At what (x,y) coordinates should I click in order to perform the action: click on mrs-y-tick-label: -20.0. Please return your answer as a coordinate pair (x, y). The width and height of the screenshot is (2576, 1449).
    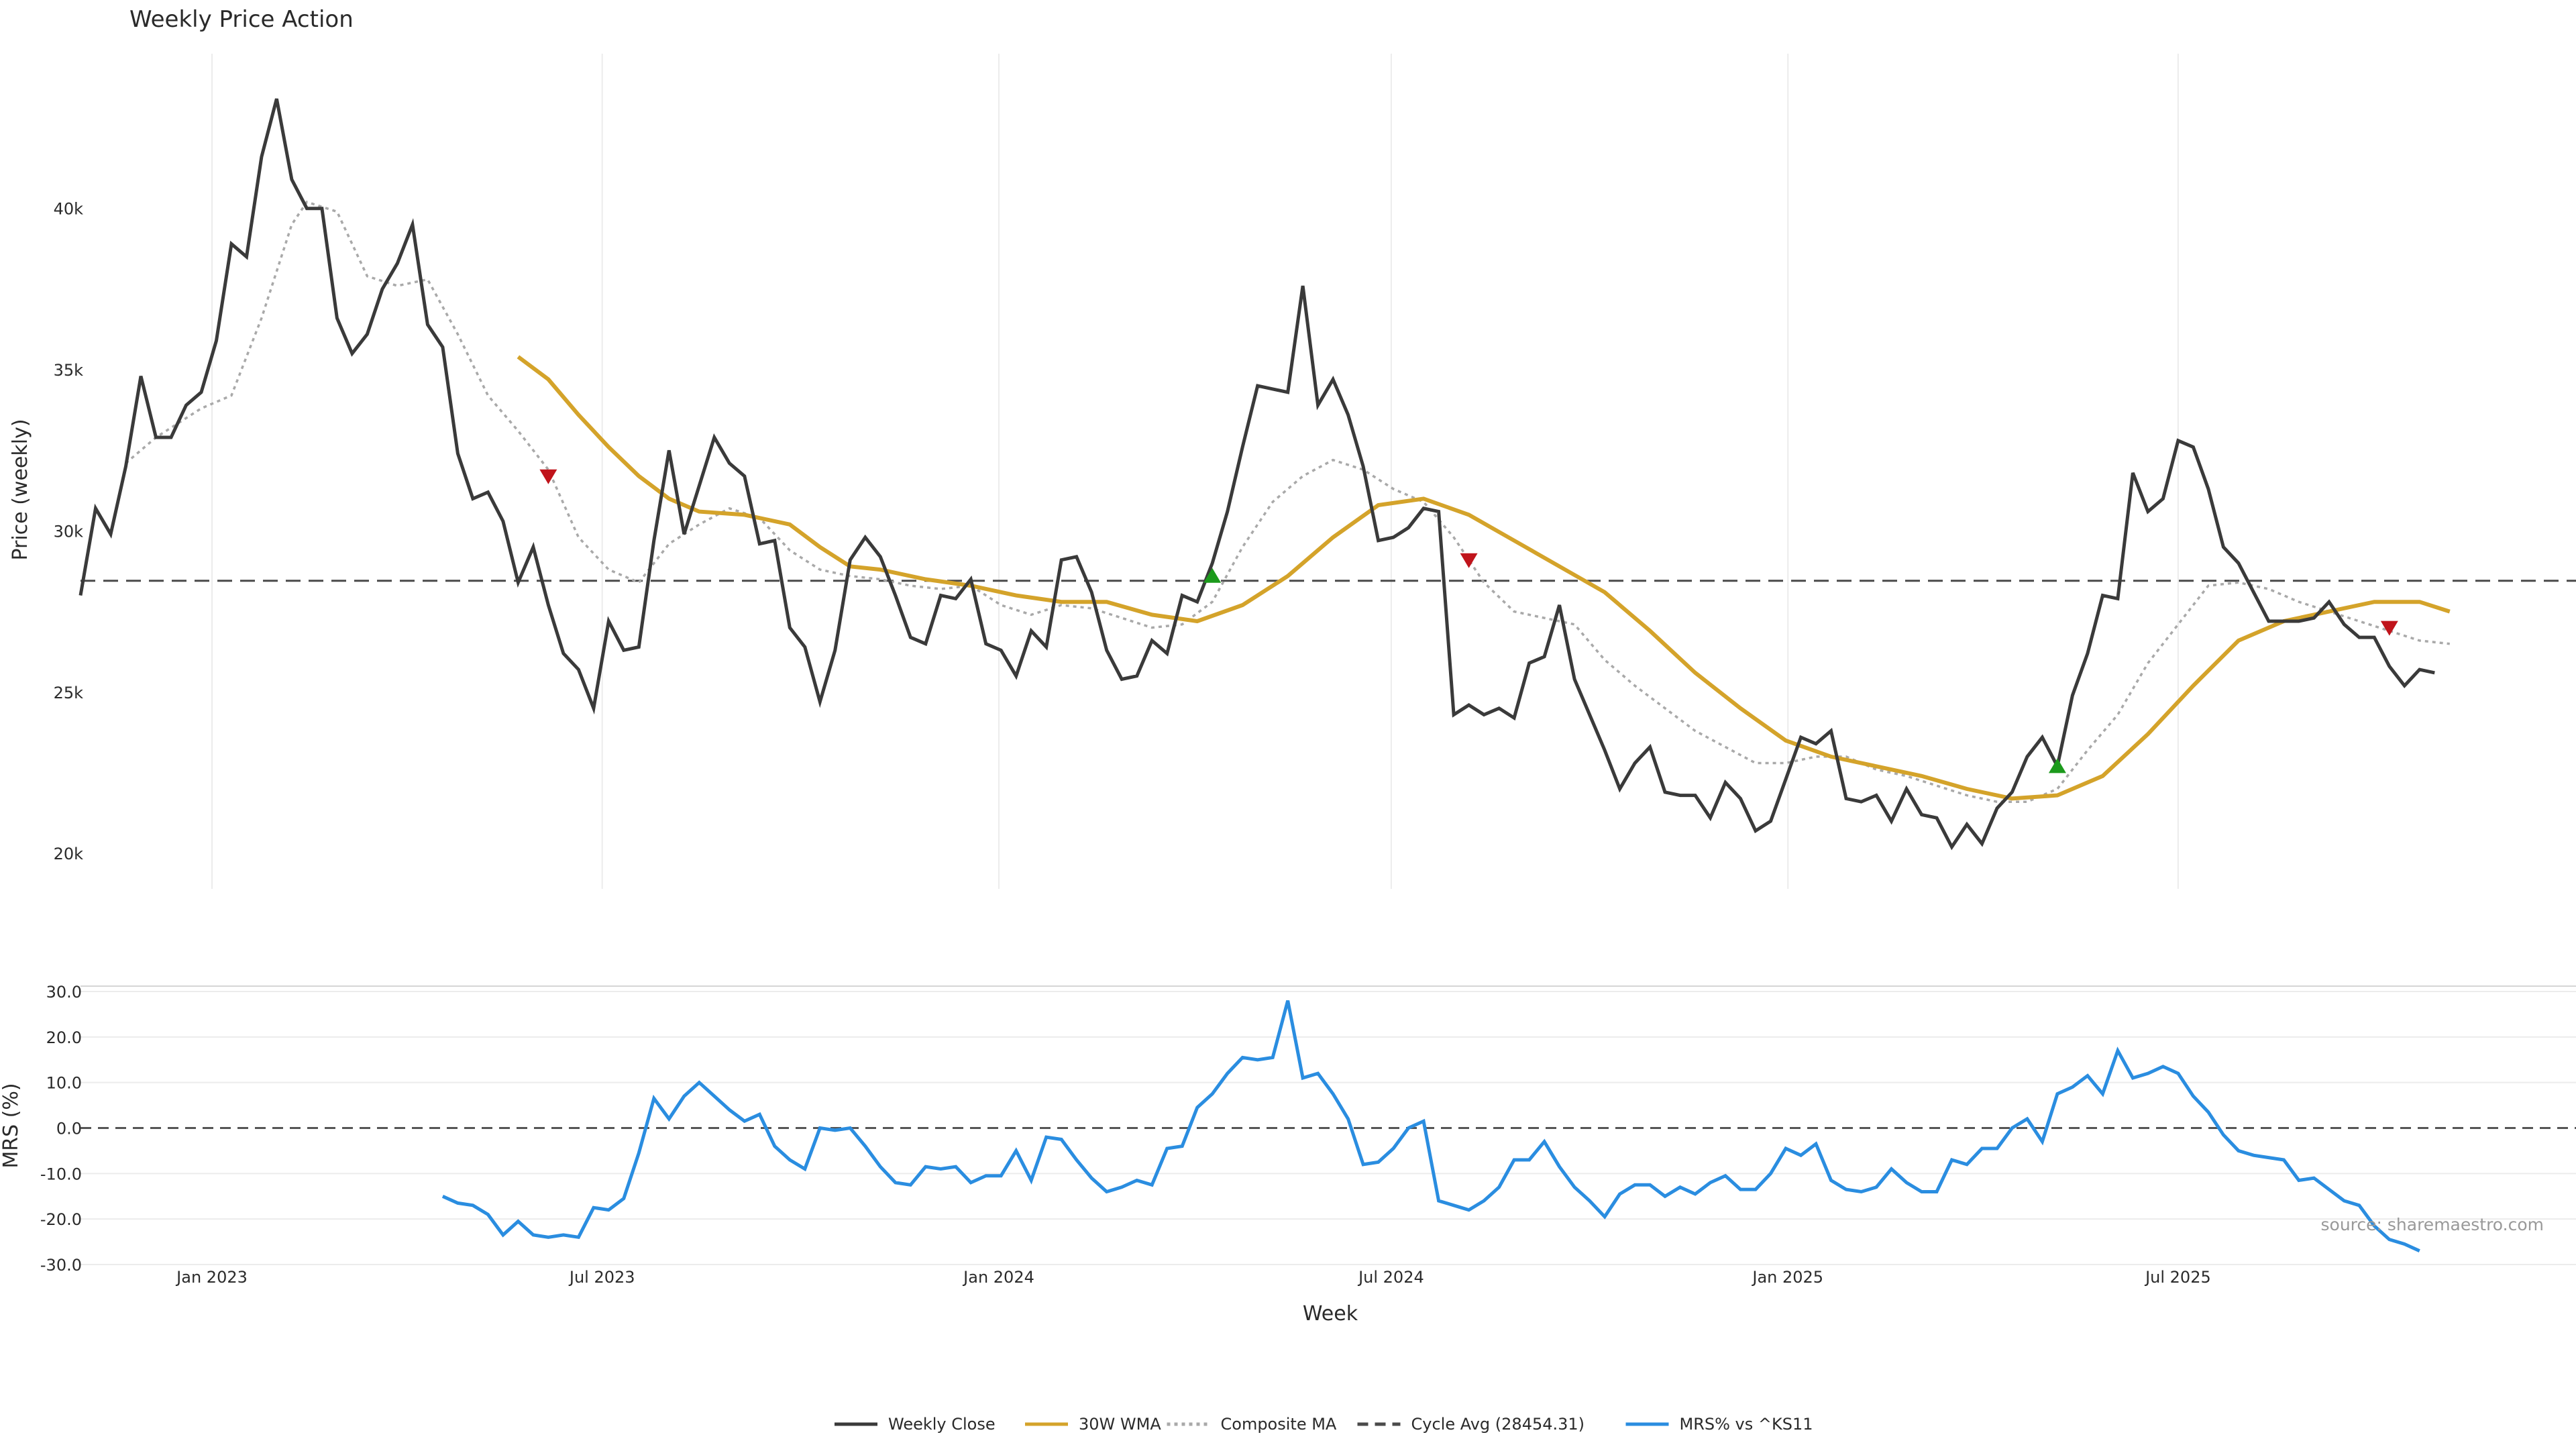
    Looking at the image, I should click on (61, 1219).